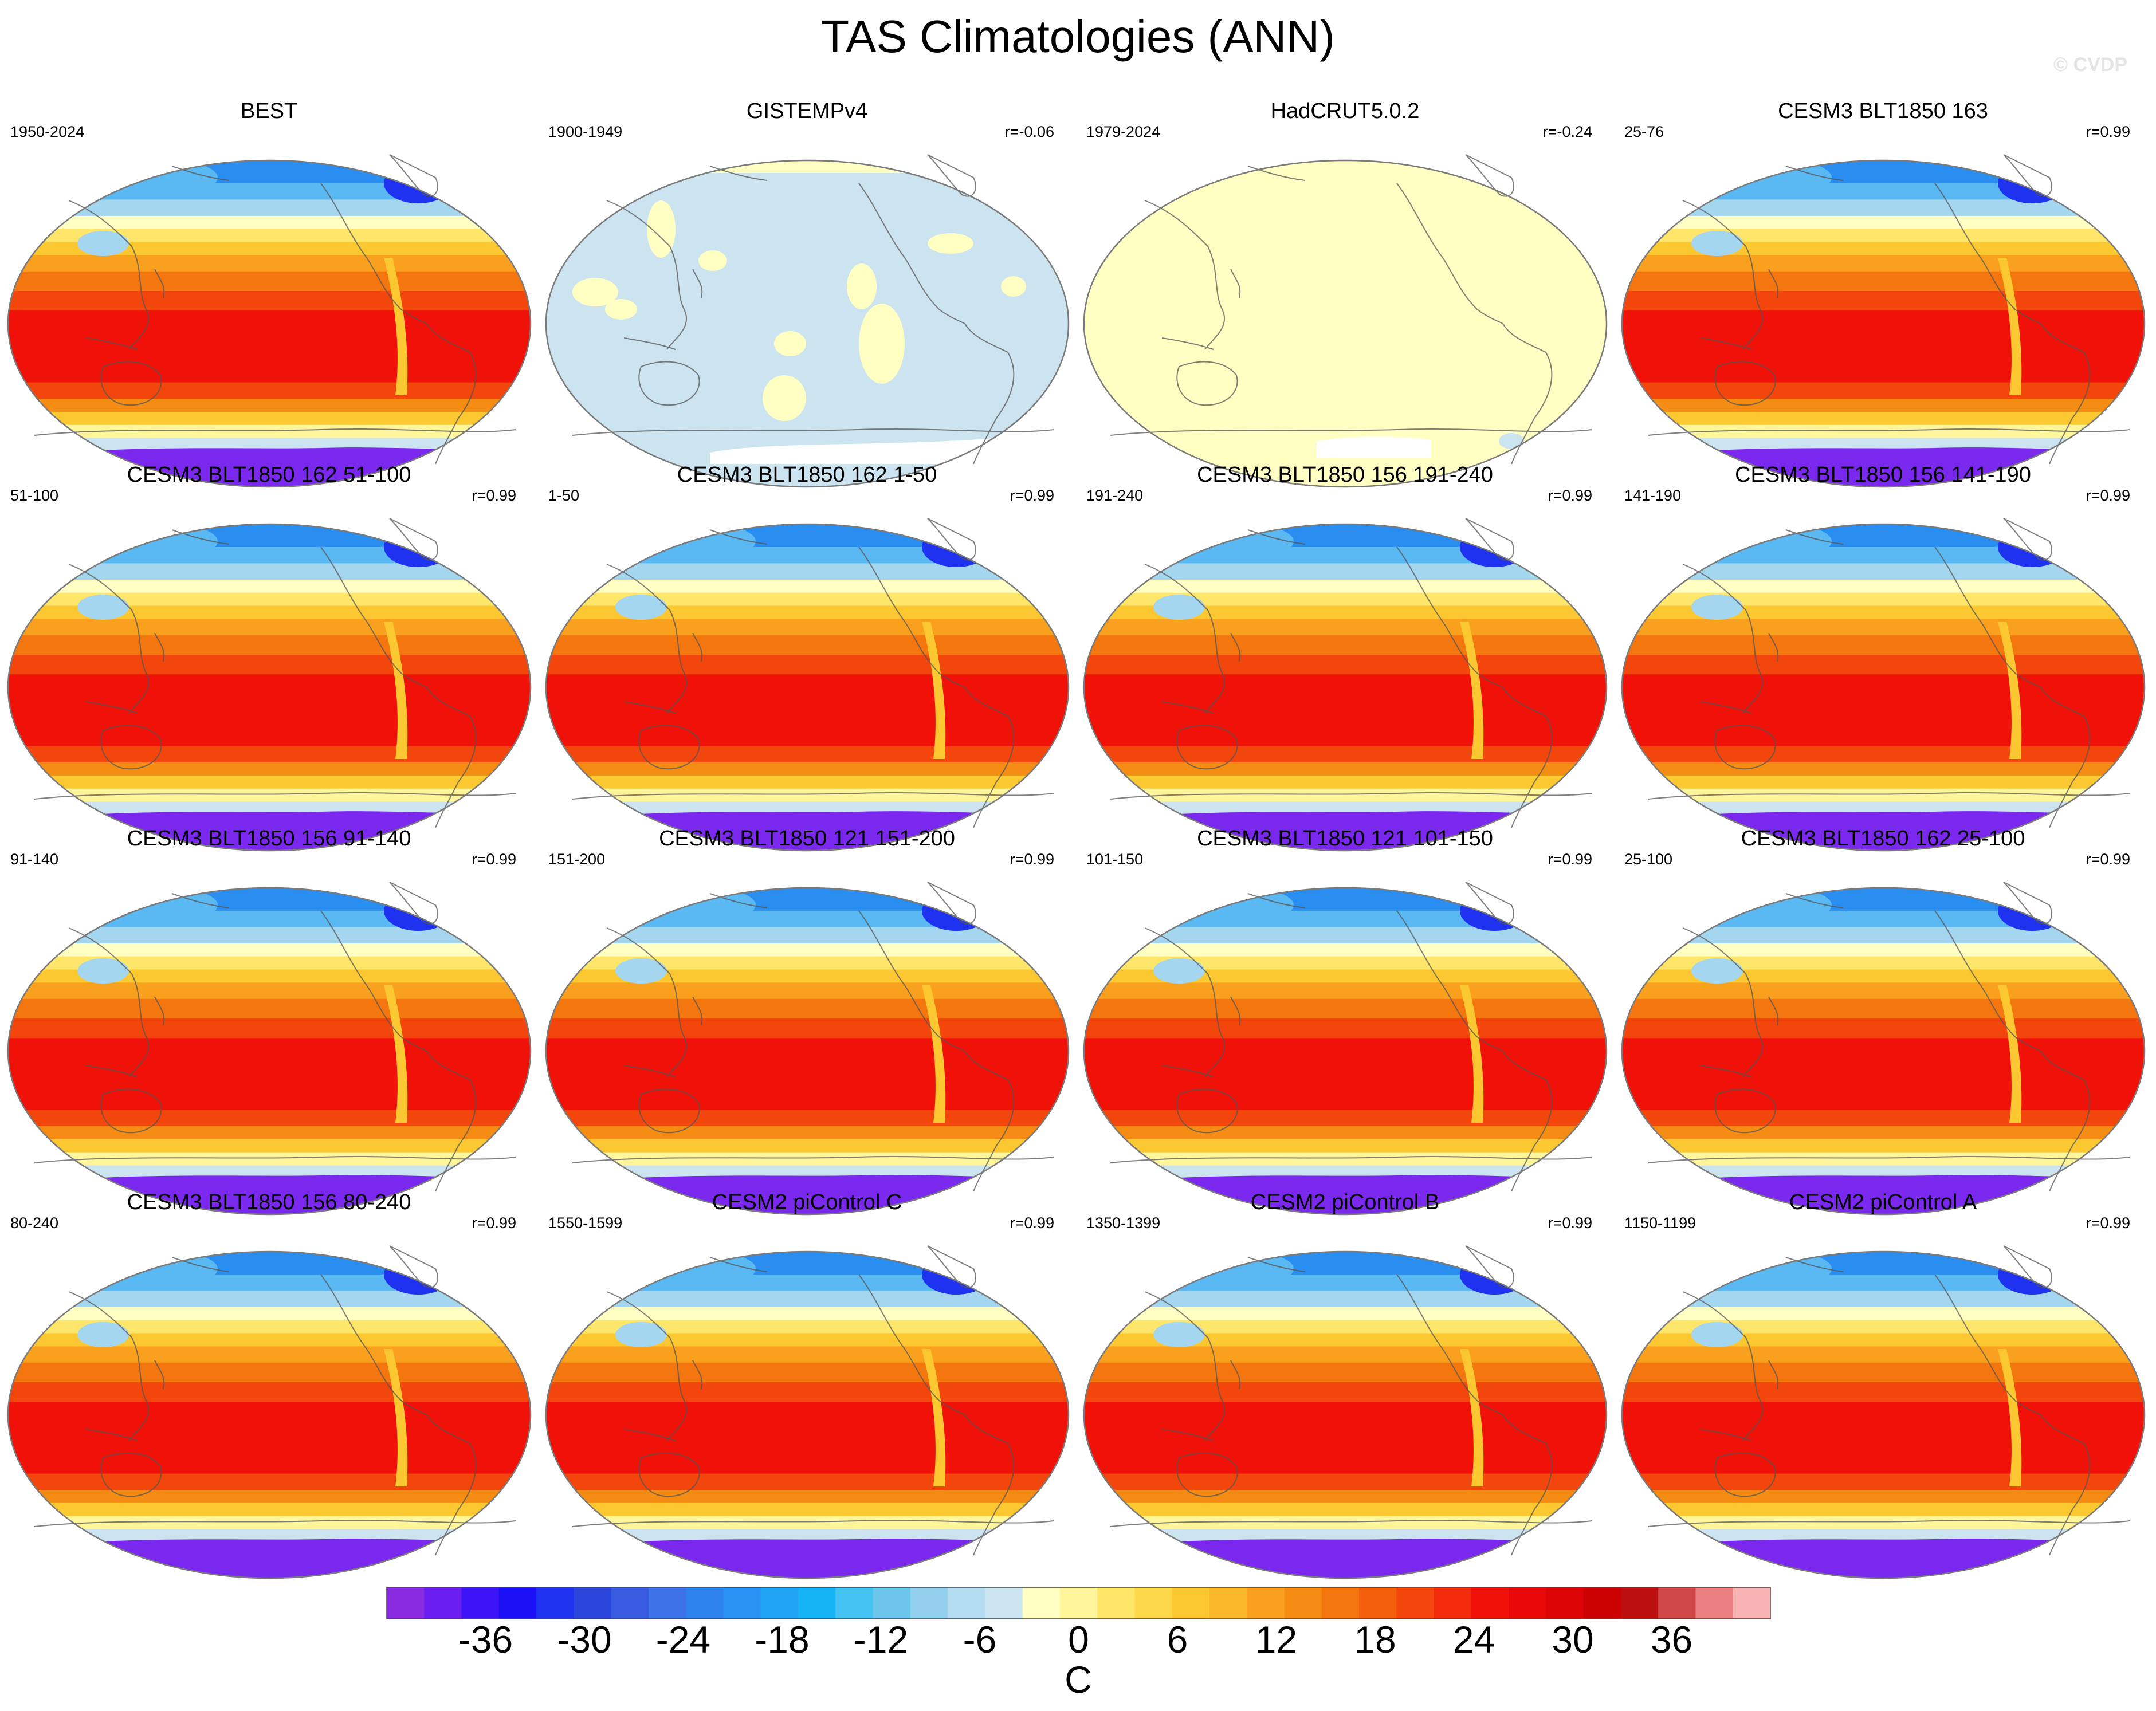 The width and height of the screenshot is (2156, 1711). I want to click on world-map, so click(269, 1412).